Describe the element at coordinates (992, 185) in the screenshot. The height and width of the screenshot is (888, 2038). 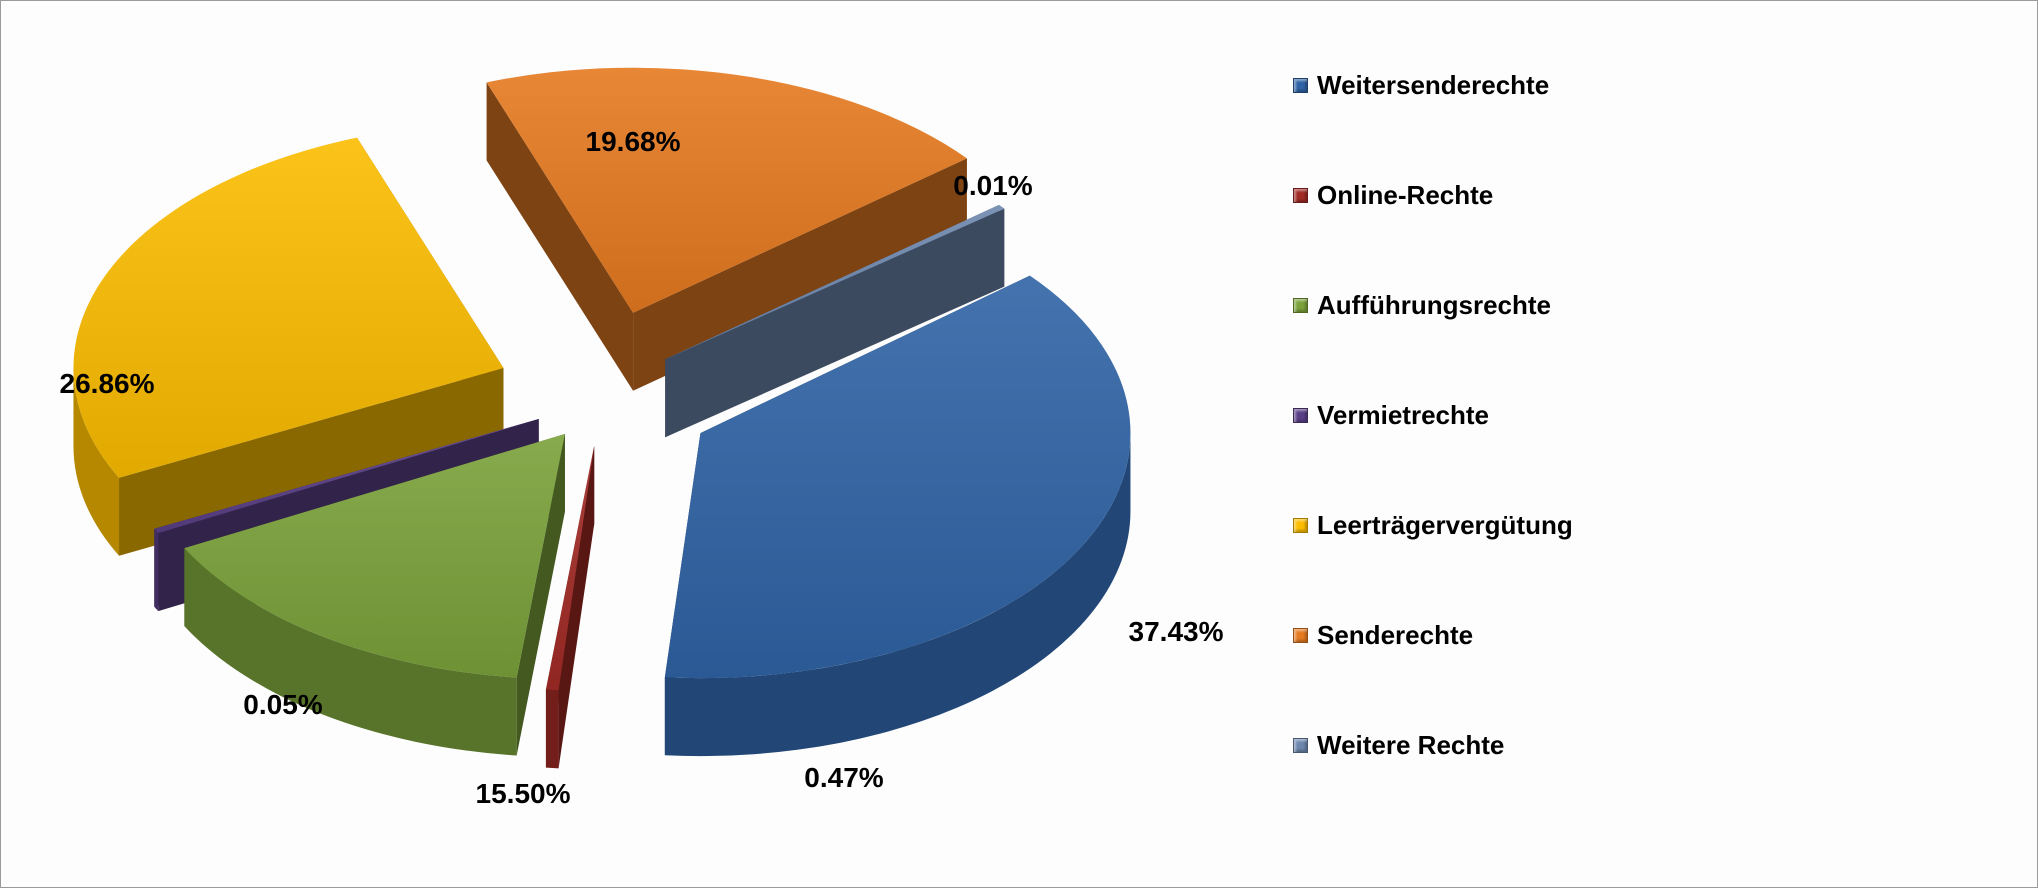
I see `data-label-weitere-rechte: 0.01%` at that location.